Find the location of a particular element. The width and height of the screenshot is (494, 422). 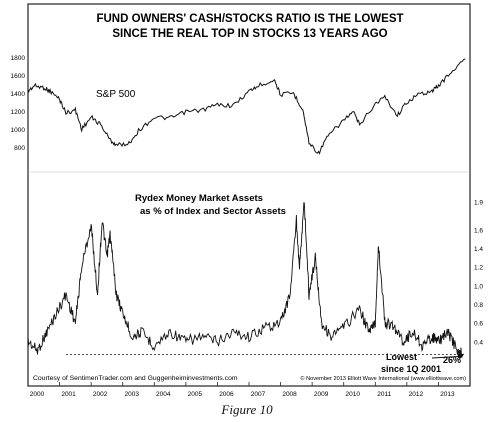

figure-caption: Figure 10 is located at coordinates (247, 409).